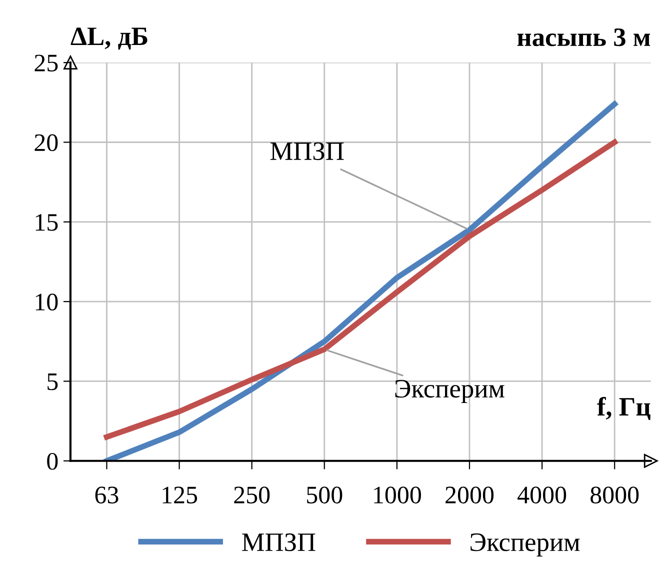  What do you see at coordinates (307, 151) in the screenshot?
I see `annotation: МПЗП` at bounding box center [307, 151].